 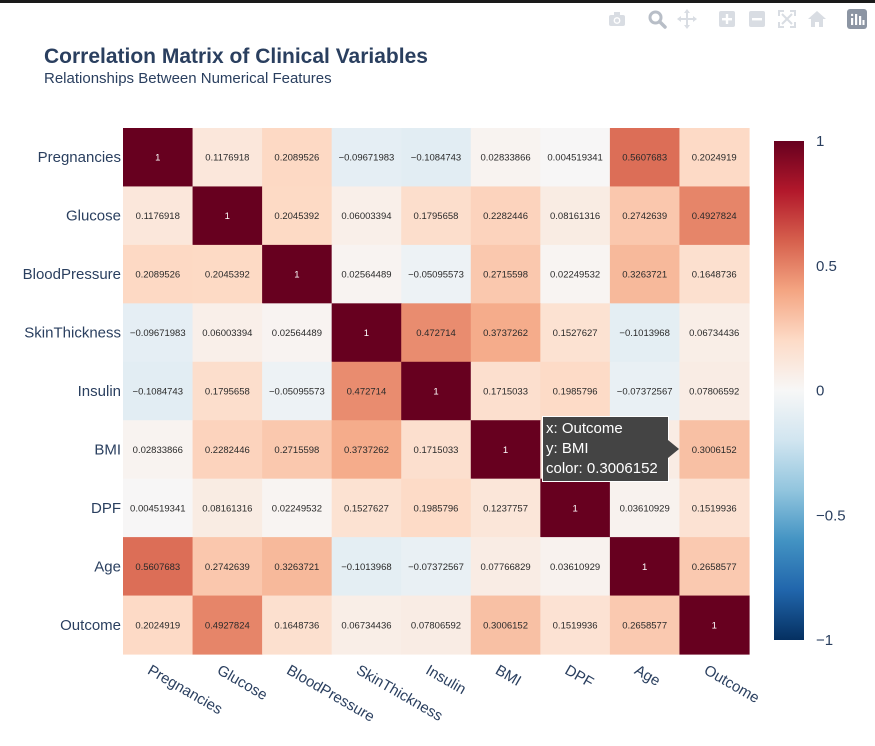 I want to click on cell-value-label: 0.4927824, so click(x=714, y=216).